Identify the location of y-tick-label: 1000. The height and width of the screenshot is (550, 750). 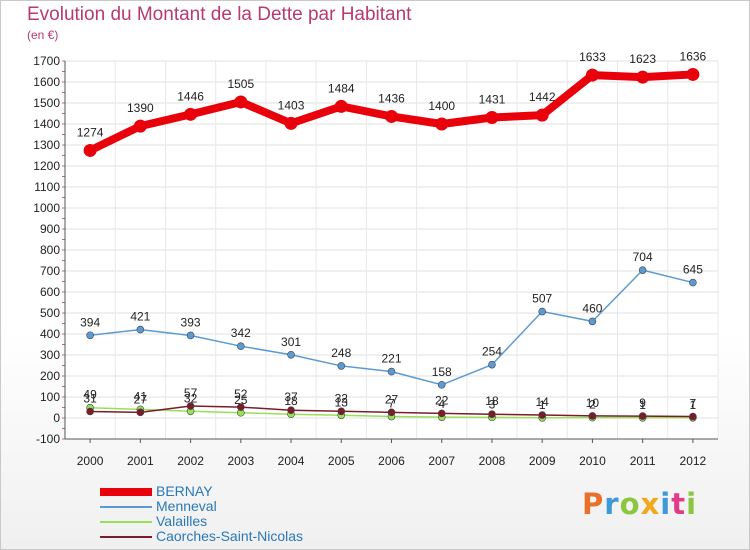
(46, 208).